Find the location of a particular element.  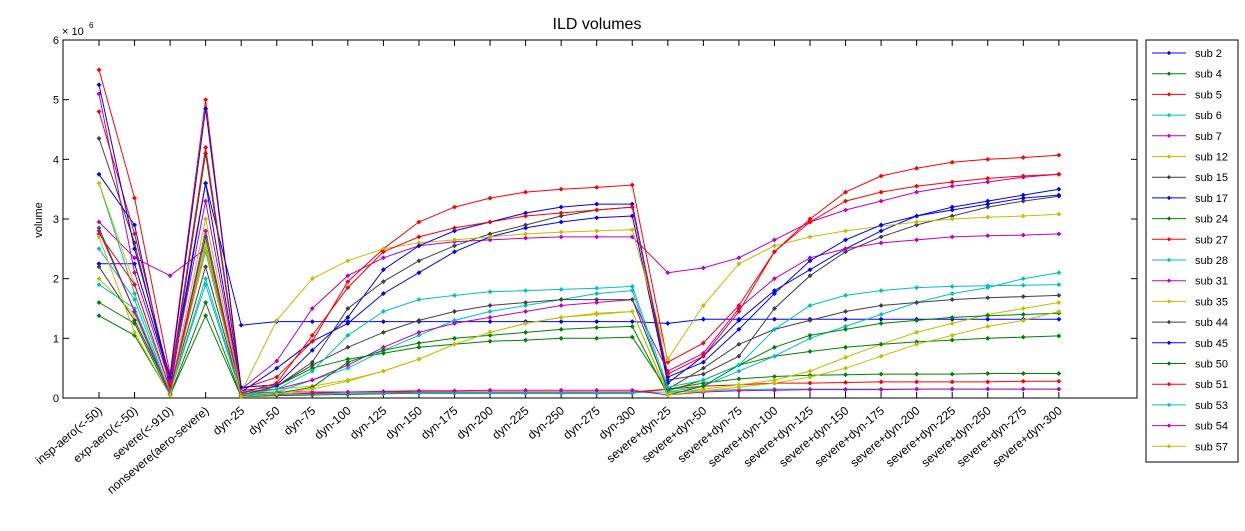

legend-label: sub 24 is located at coordinates (1211, 220).